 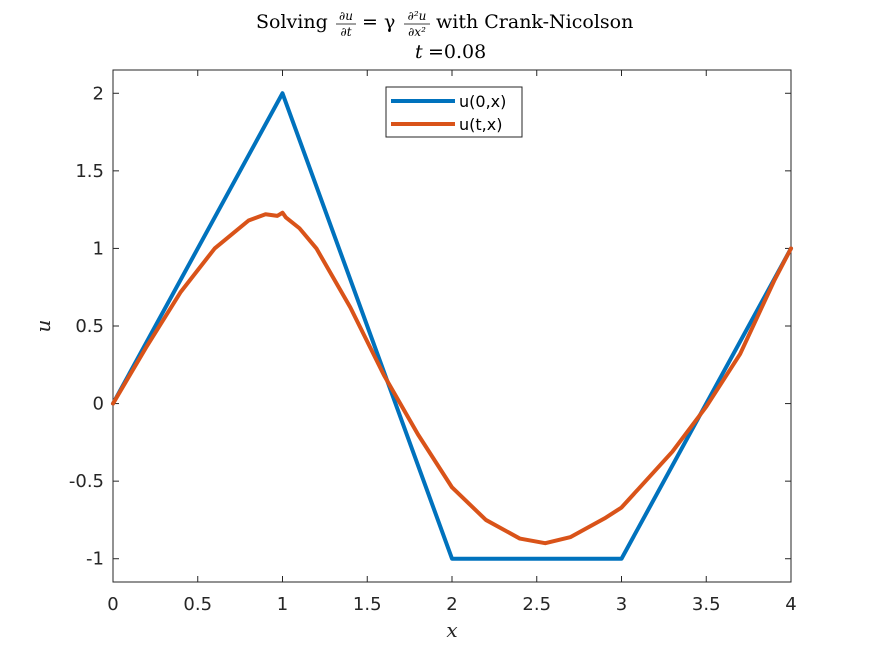 I want to click on title-equals-gamma: = γ, so click(x=378, y=22).